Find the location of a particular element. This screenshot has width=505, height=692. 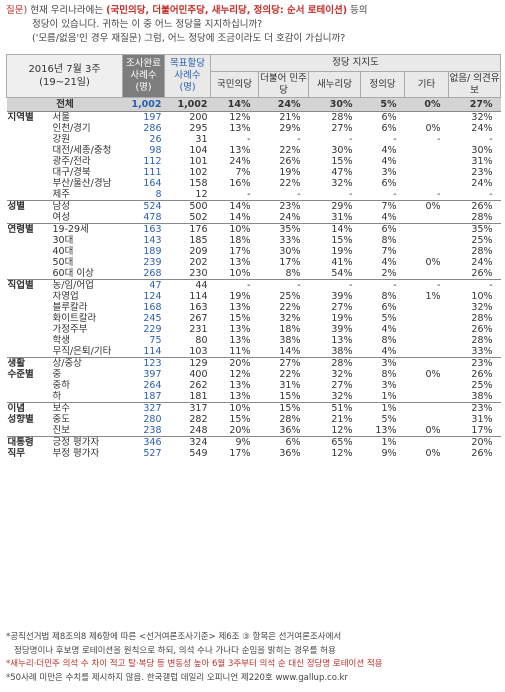

completed-count: 527 is located at coordinates (152, 453).